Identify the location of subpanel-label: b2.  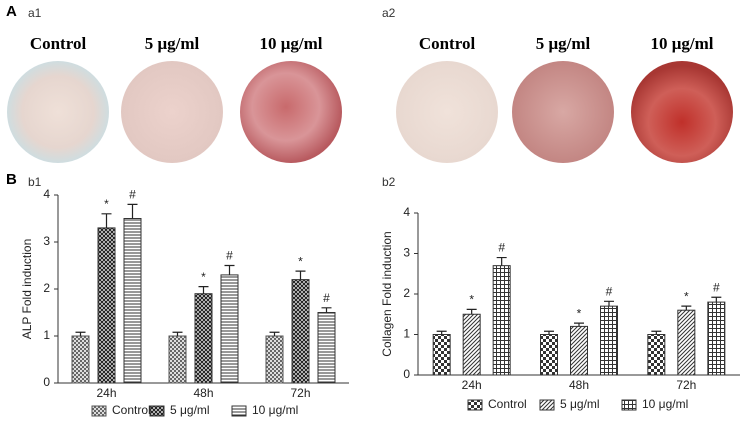
(389, 182).